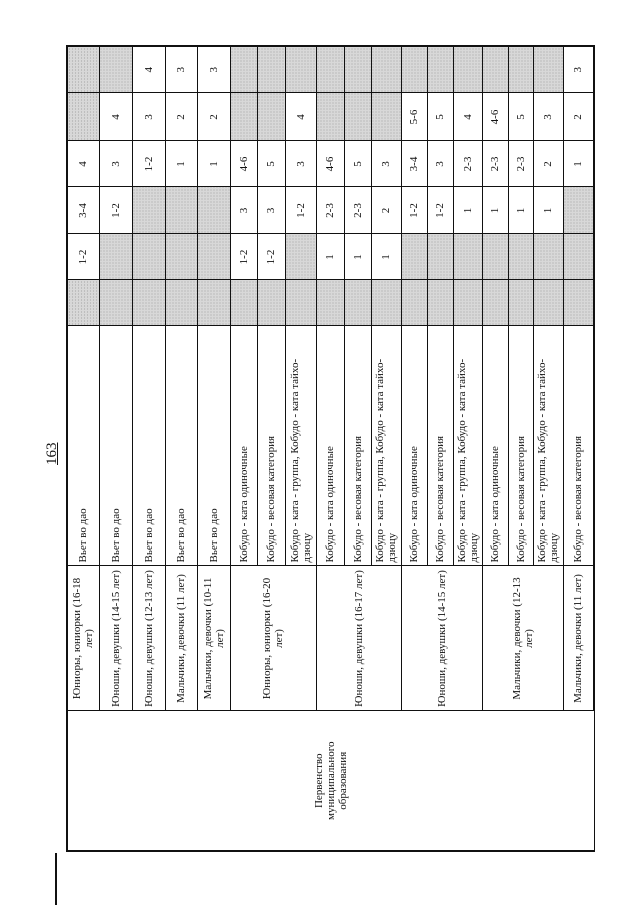 This screenshot has width=640, height=905. I want to click on age-group-cell: Юноши, девушки (14-15 лет), so click(115, 638).